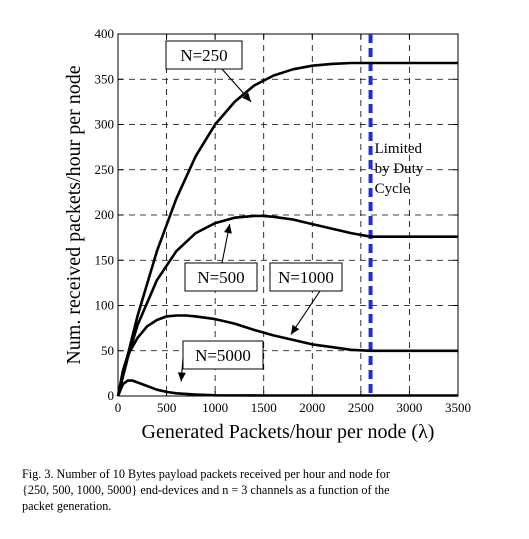  What do you see at coordinates (105, 33) in the screenshot?
I see `y-tick-label: 400` at bounding box center [105, 33].